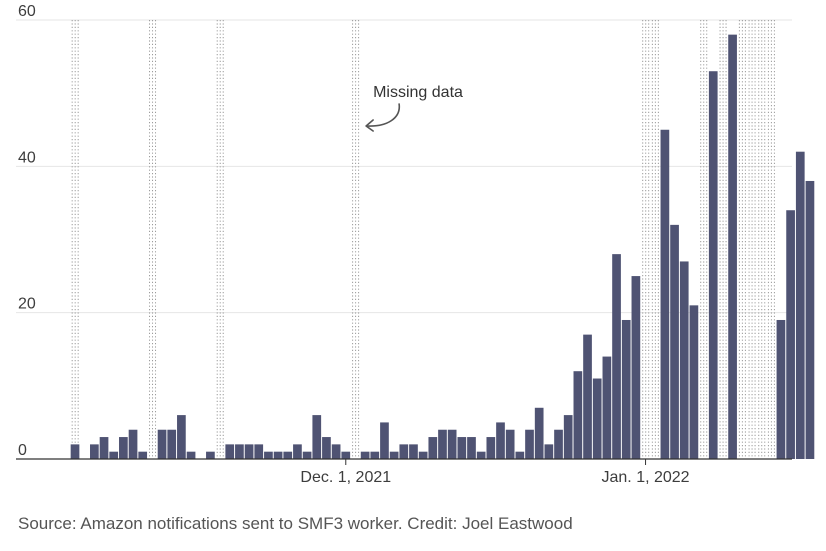  What do you see at coordinates (369, 125) in the screenshot?
I see `arrowhead-icon` at bounding box center [369, 125].